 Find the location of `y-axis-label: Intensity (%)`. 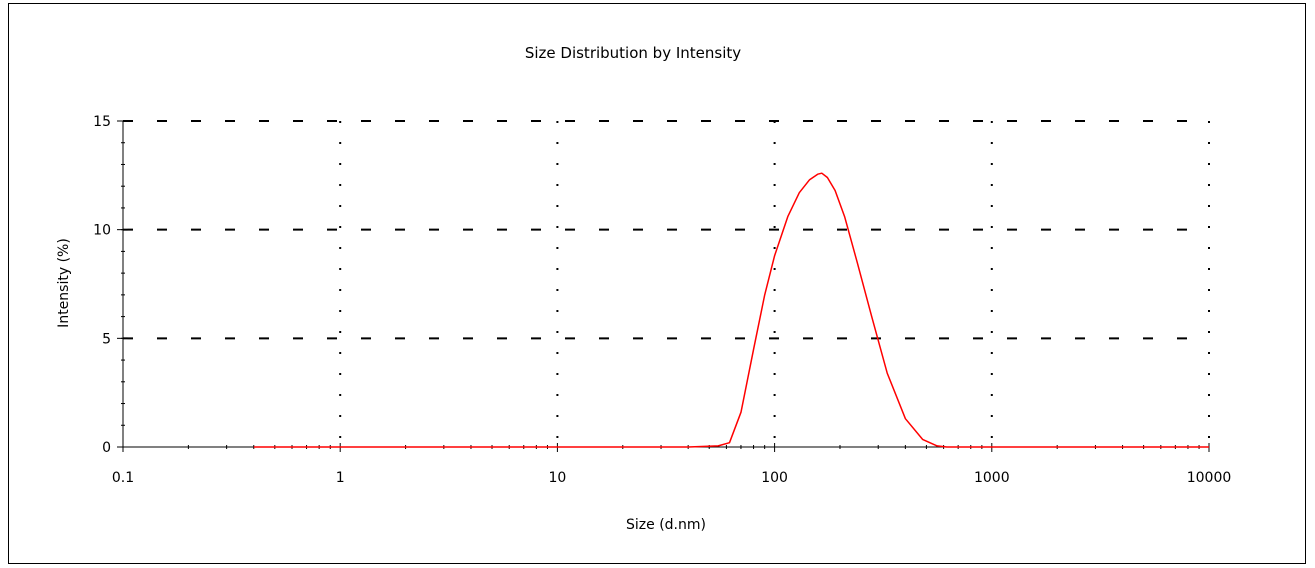

y-axis-label: Intensity (%) is located at coordinates (64, 283).